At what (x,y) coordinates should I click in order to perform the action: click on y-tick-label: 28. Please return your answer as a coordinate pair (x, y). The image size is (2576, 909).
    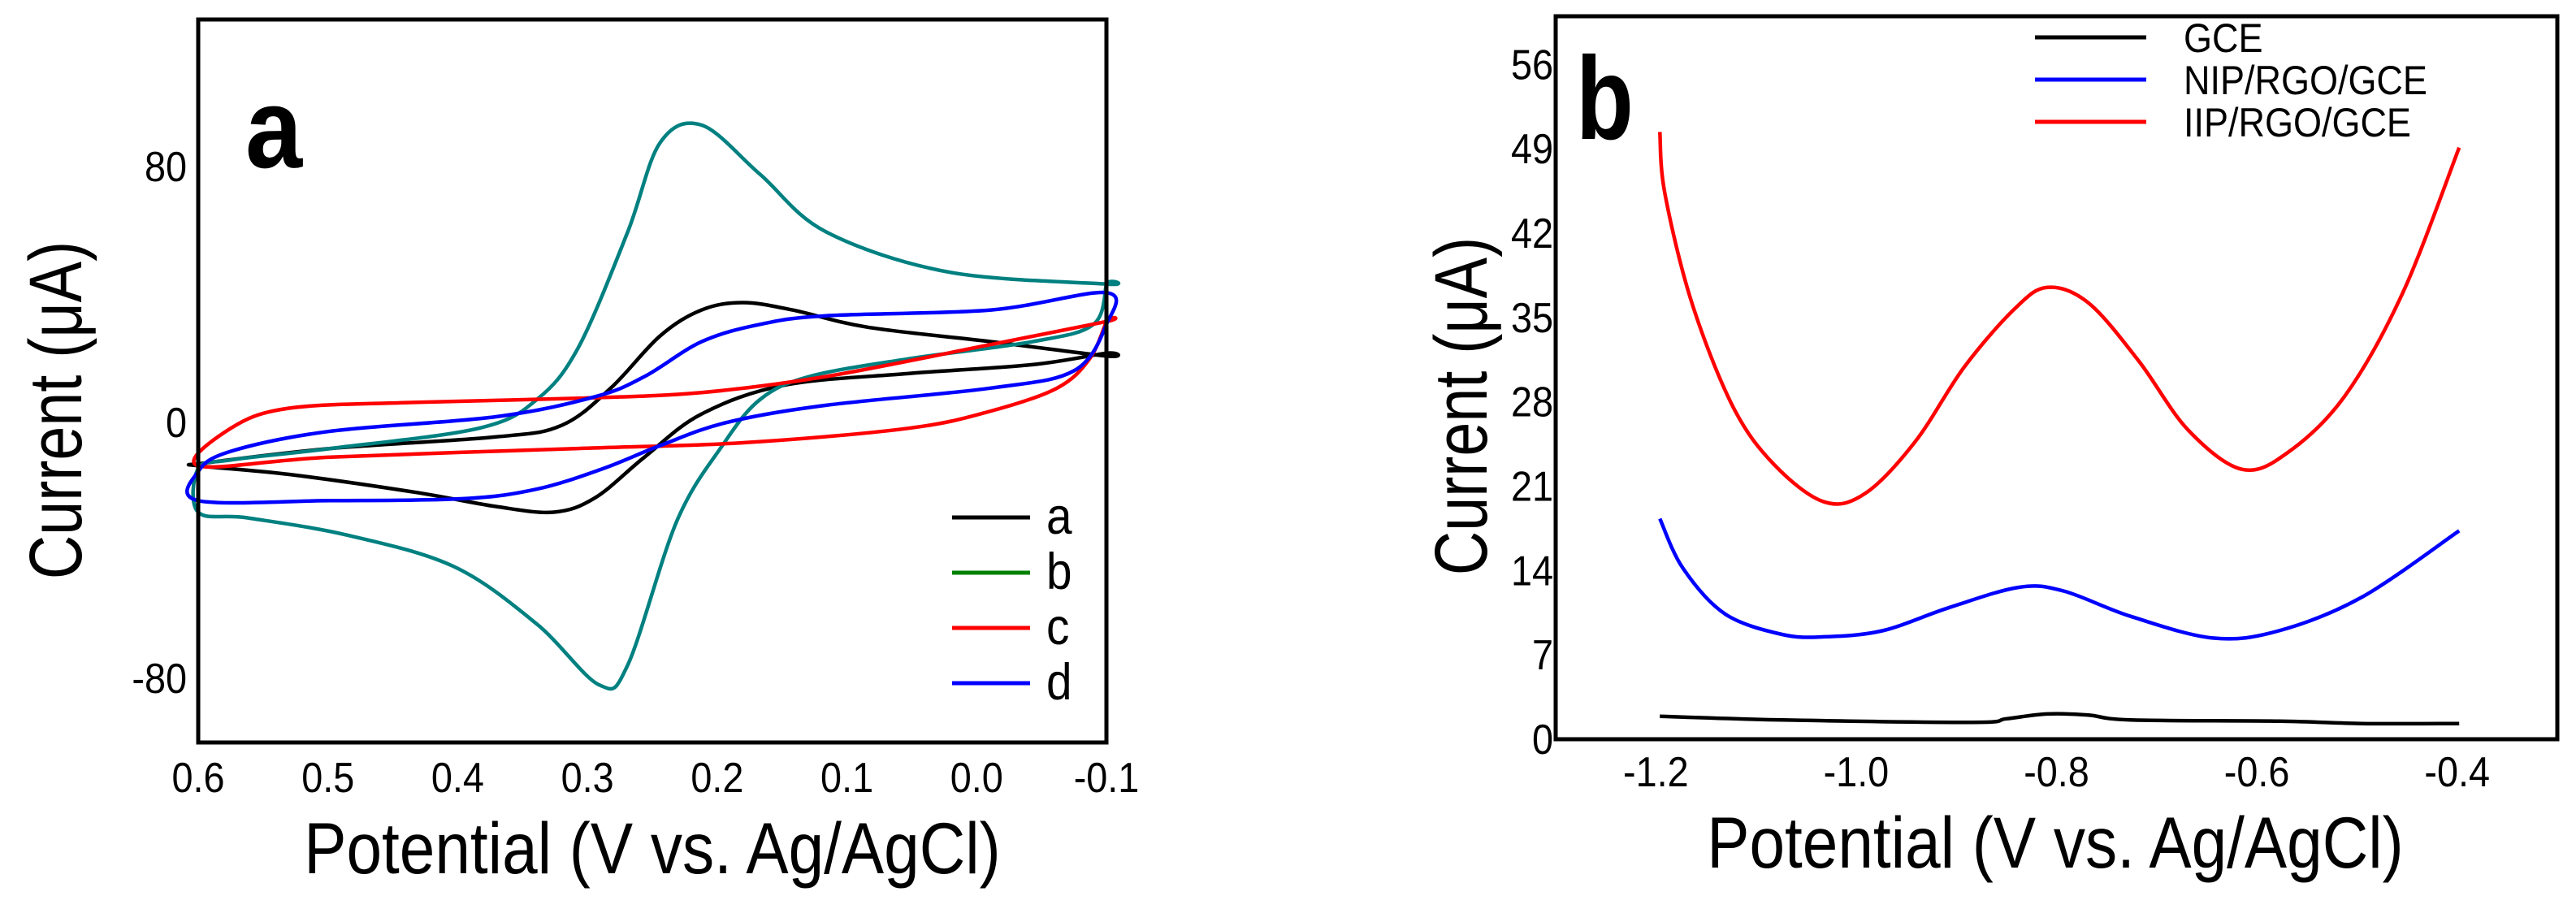
    Looking at the image, I should click on (1532, 402).